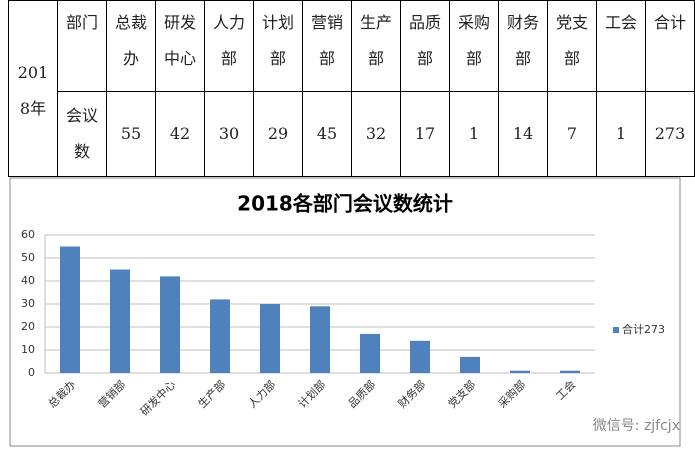 Image resolution: width=695 pixels, height=457 pixels. Describe the element at coordinates (621, 46) in the screenshot. I see `header-cell: 工会` at that location.